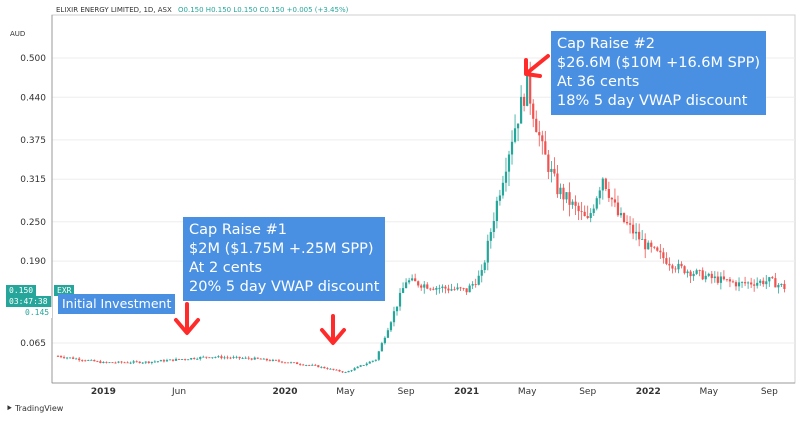 This screenshot has height=421, width=800. Describe the element at coordinates (39, 408) in the screenshot. I see `tradingview-label: TradingView` at that location.